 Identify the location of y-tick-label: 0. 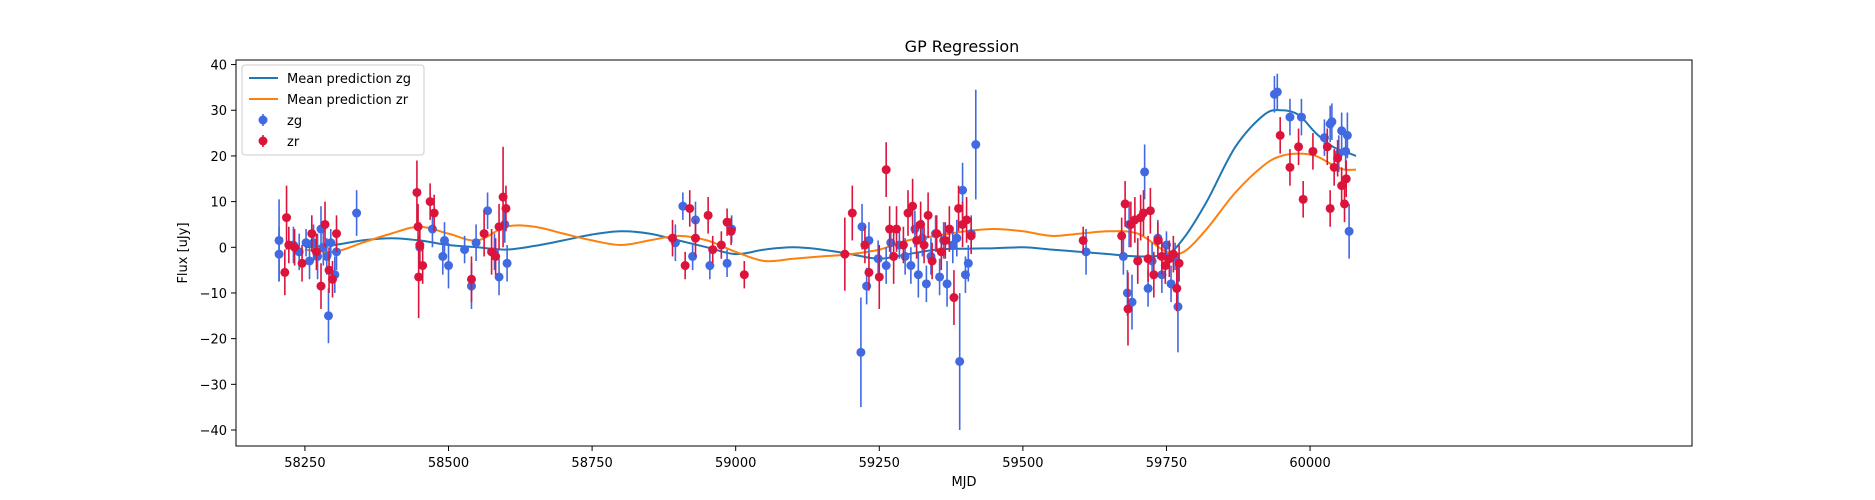
(223, 248).